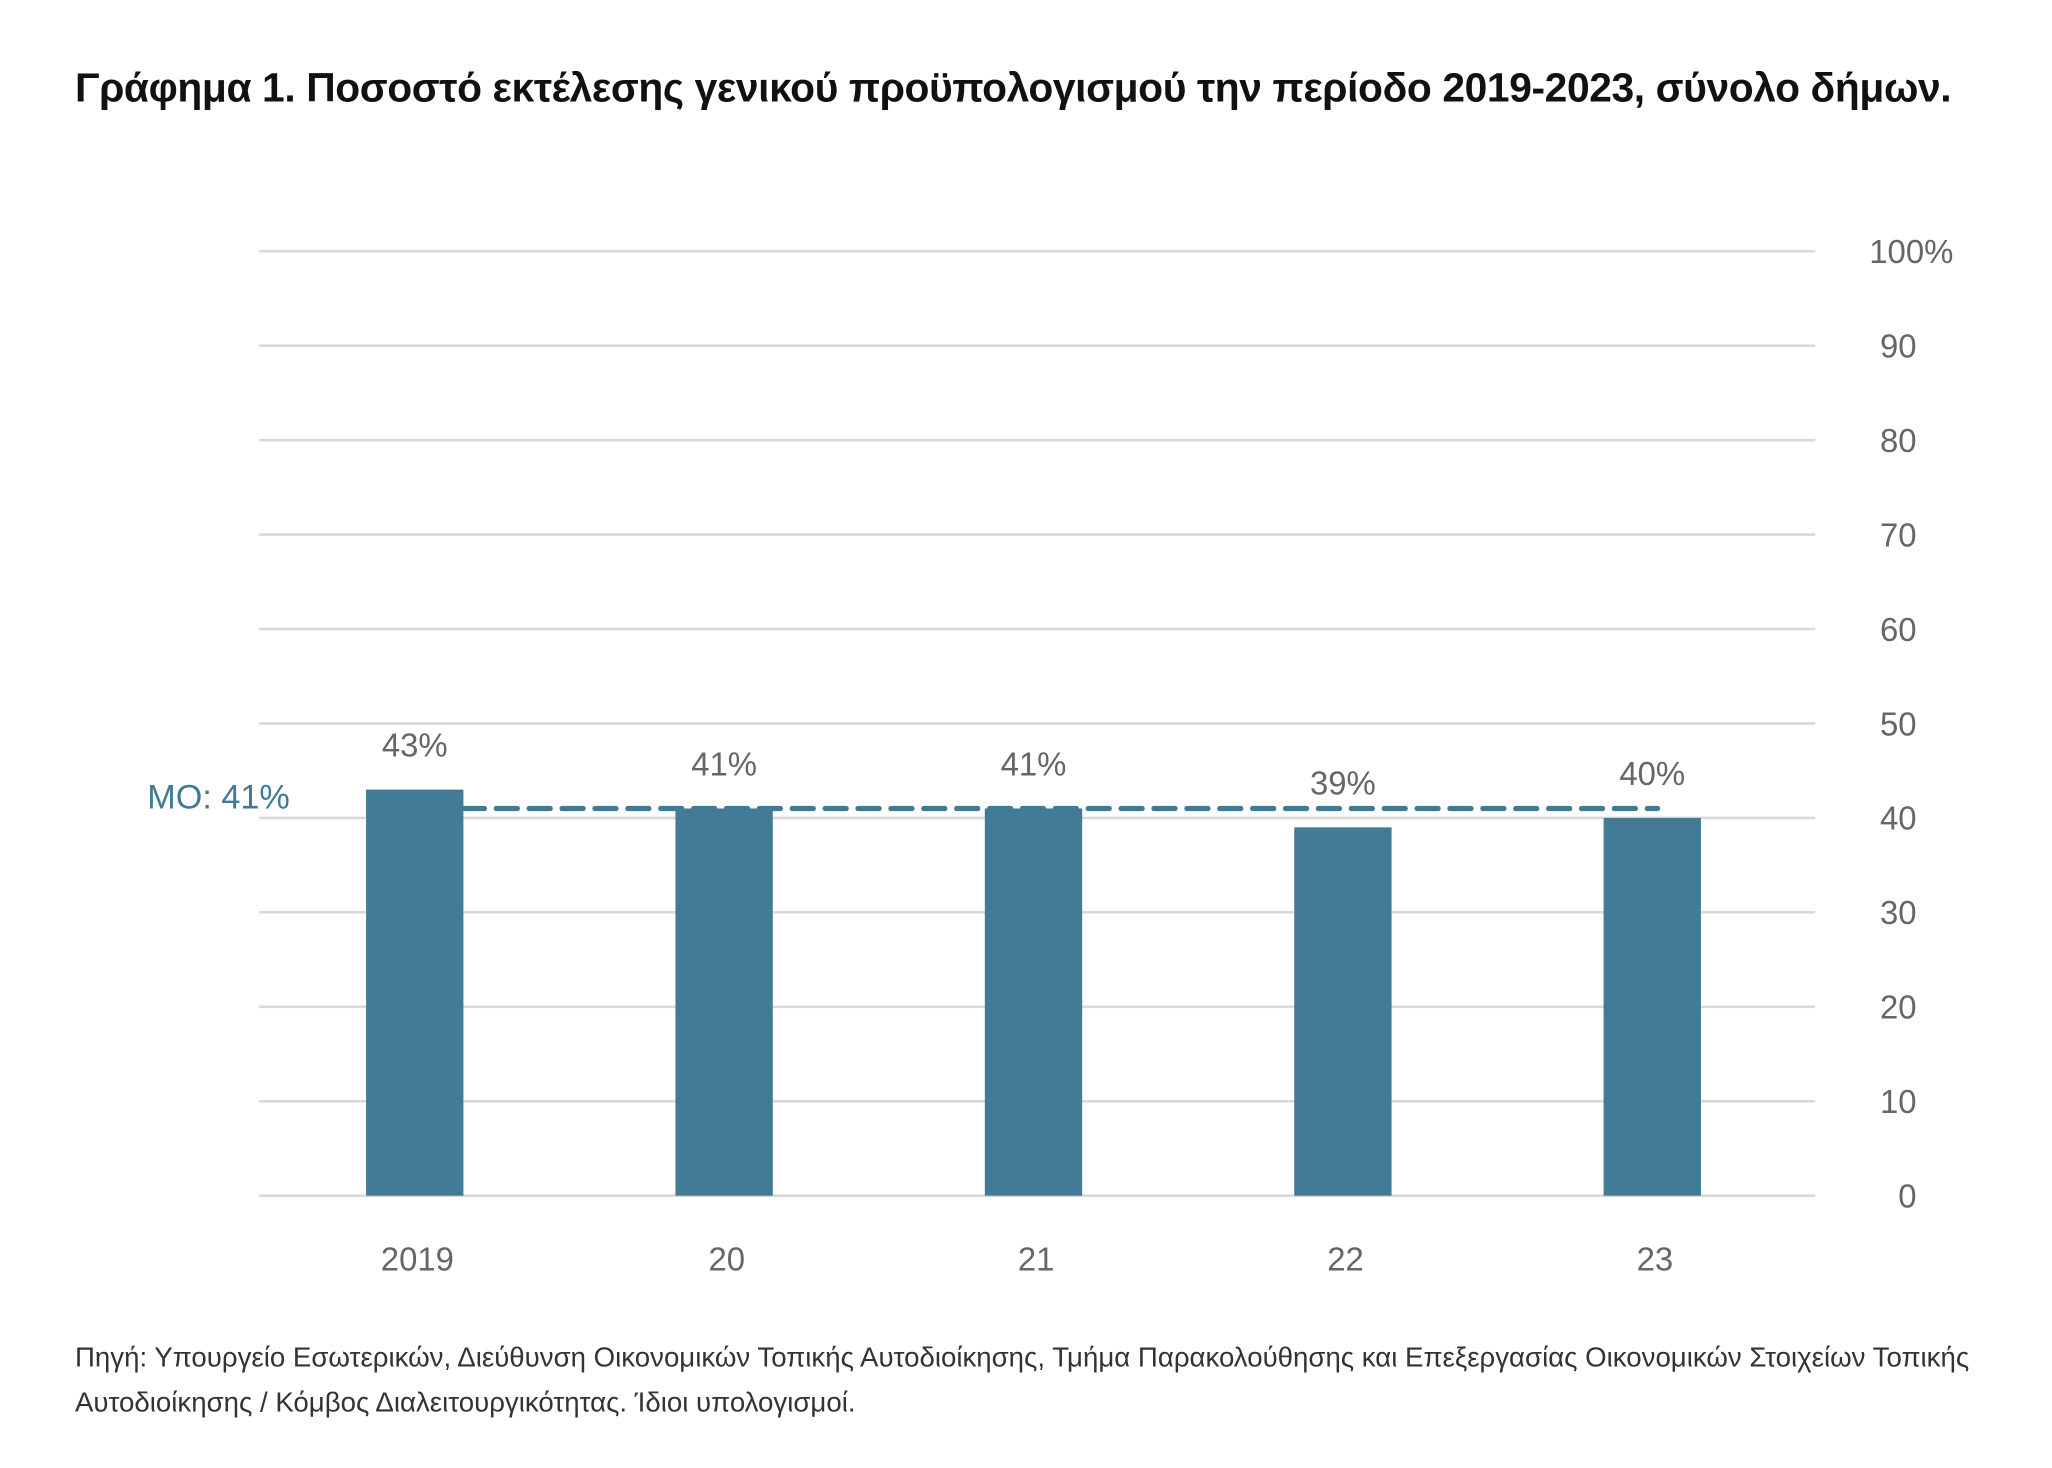  What do you see at coordinates (1898, 818) in the screenshot?
I see `y-tick-label: 40` at bounding box center [1898, 818].